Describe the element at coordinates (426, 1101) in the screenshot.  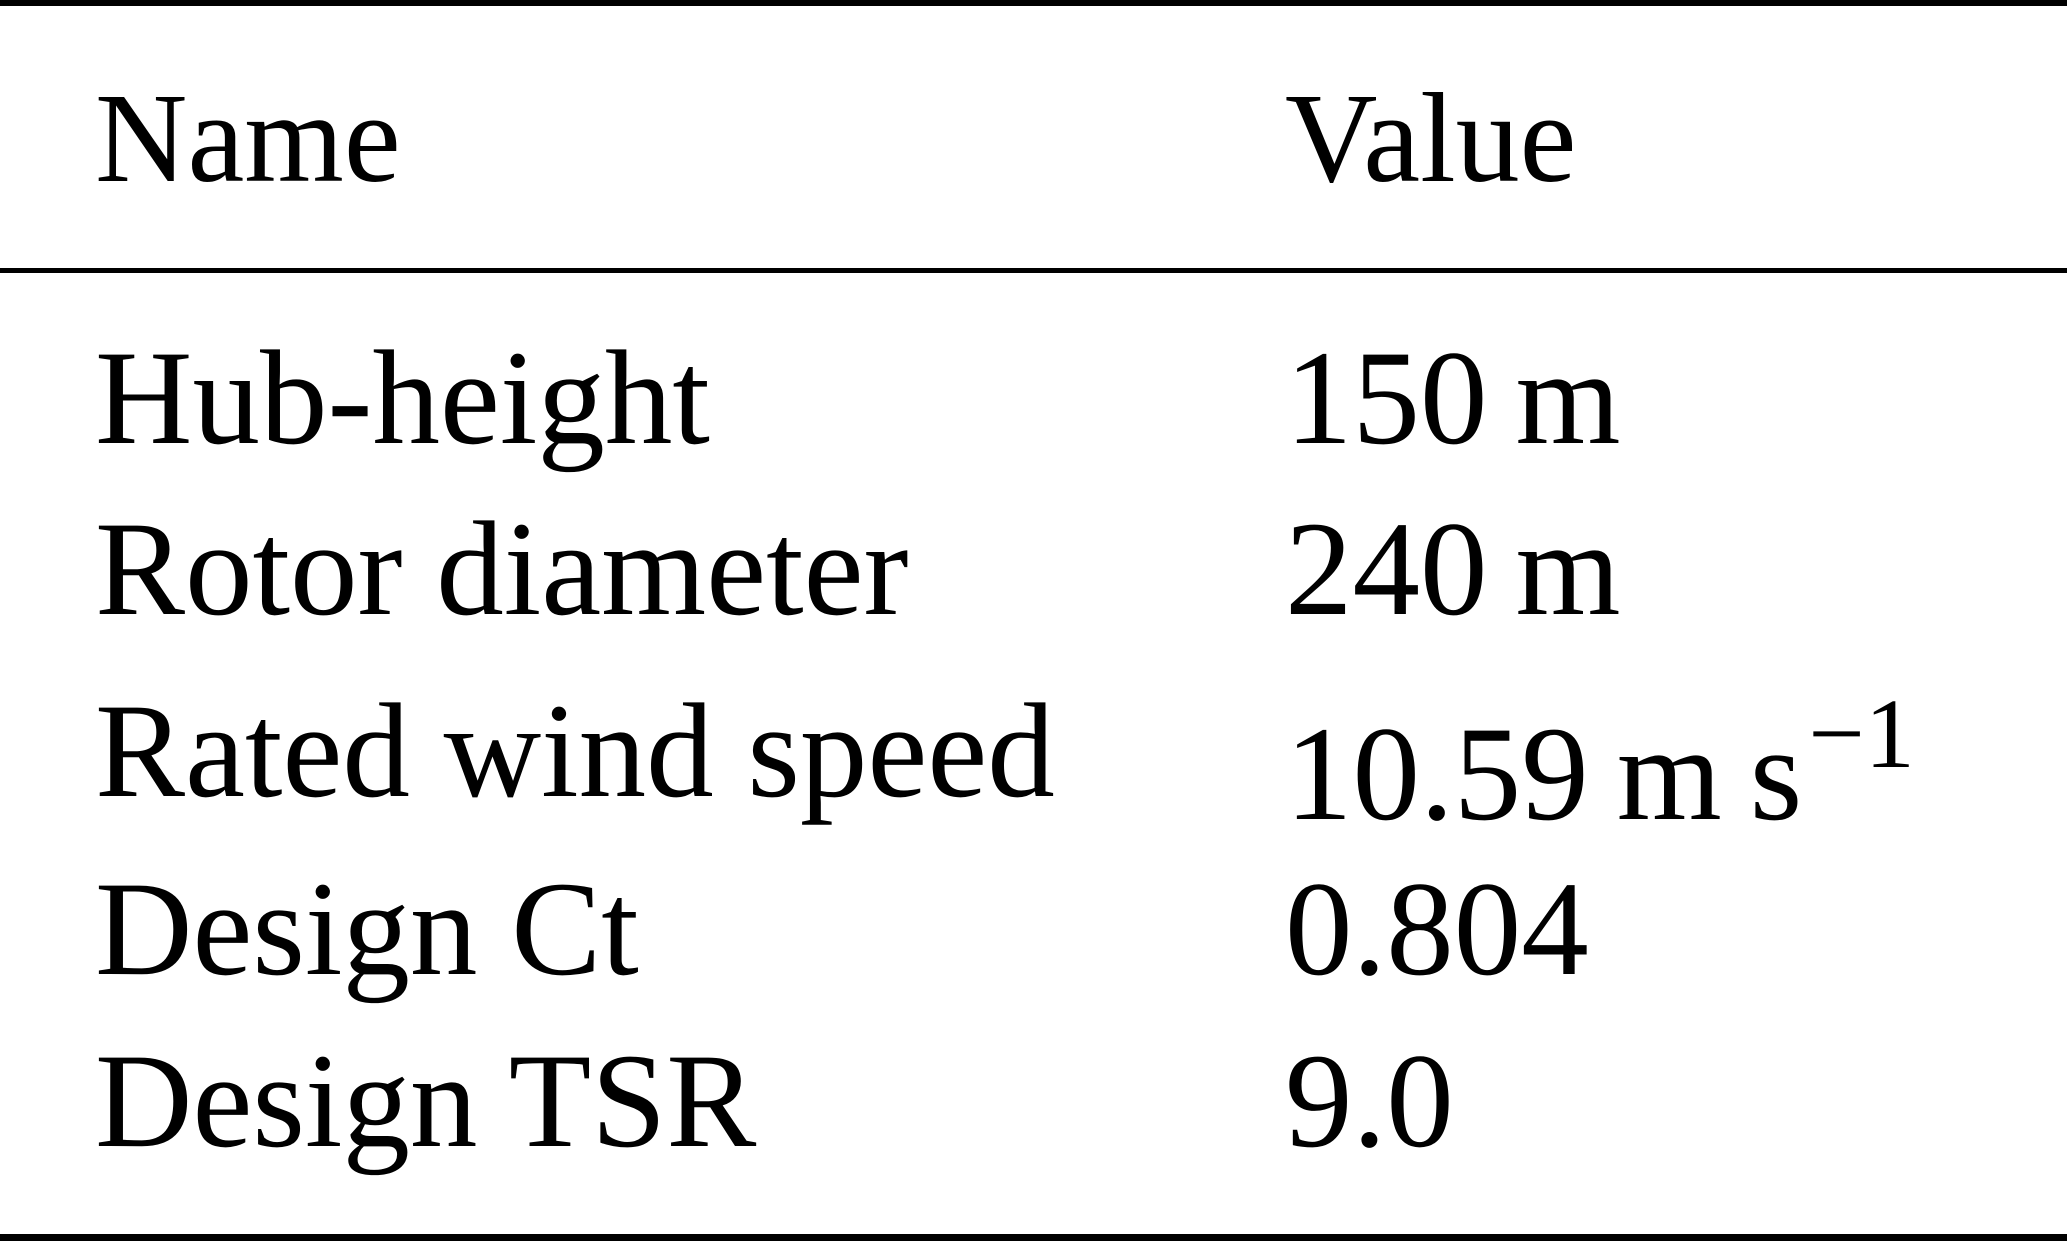
I see `row-name-design-tsr: Design TSR` at that location.